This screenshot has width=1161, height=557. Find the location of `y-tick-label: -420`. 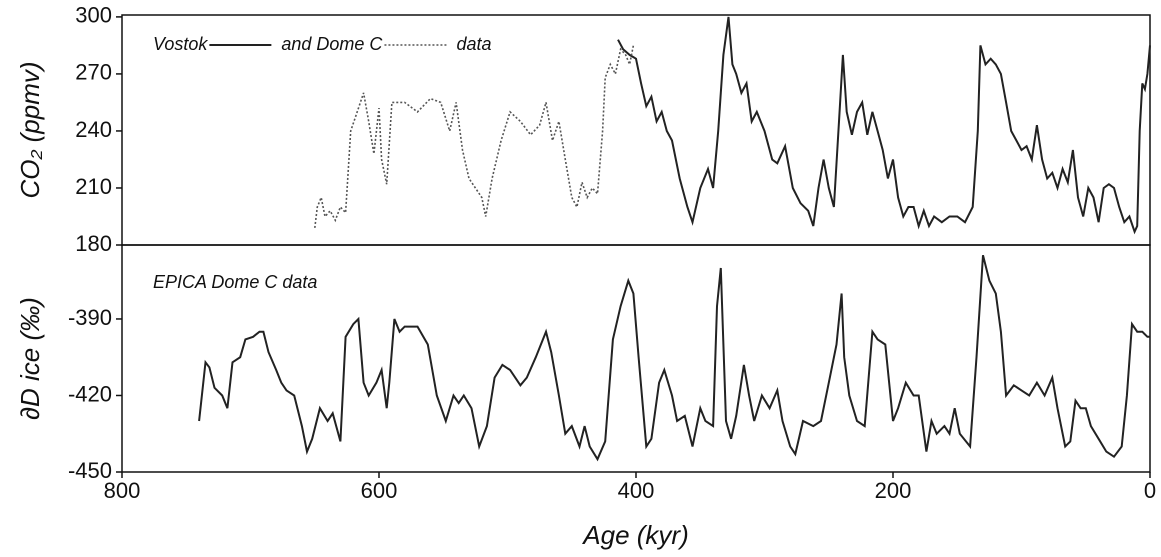

y-tick-label: -420 is located at coordinates (90, 393).